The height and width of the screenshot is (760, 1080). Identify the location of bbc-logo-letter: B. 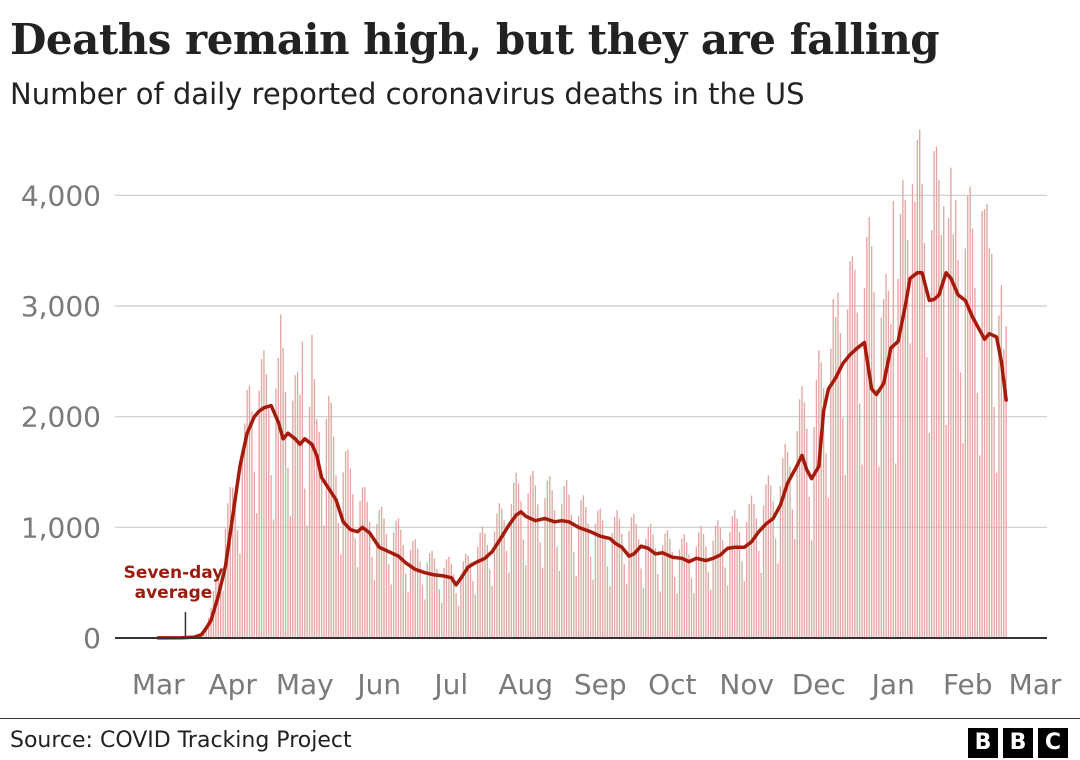
(1018, 743).